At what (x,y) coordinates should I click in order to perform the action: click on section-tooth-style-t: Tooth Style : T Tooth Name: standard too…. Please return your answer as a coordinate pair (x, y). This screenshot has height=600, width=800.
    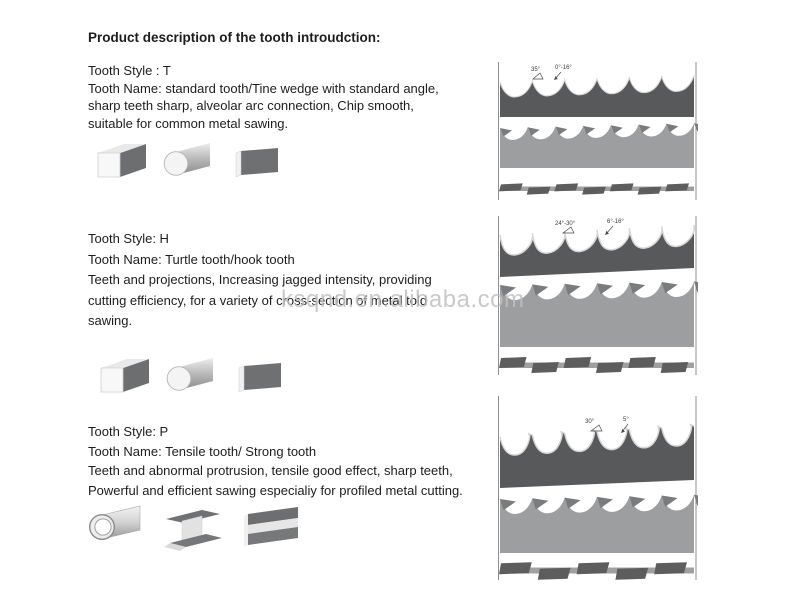
    Looking at the image, I should click on (308, 97).